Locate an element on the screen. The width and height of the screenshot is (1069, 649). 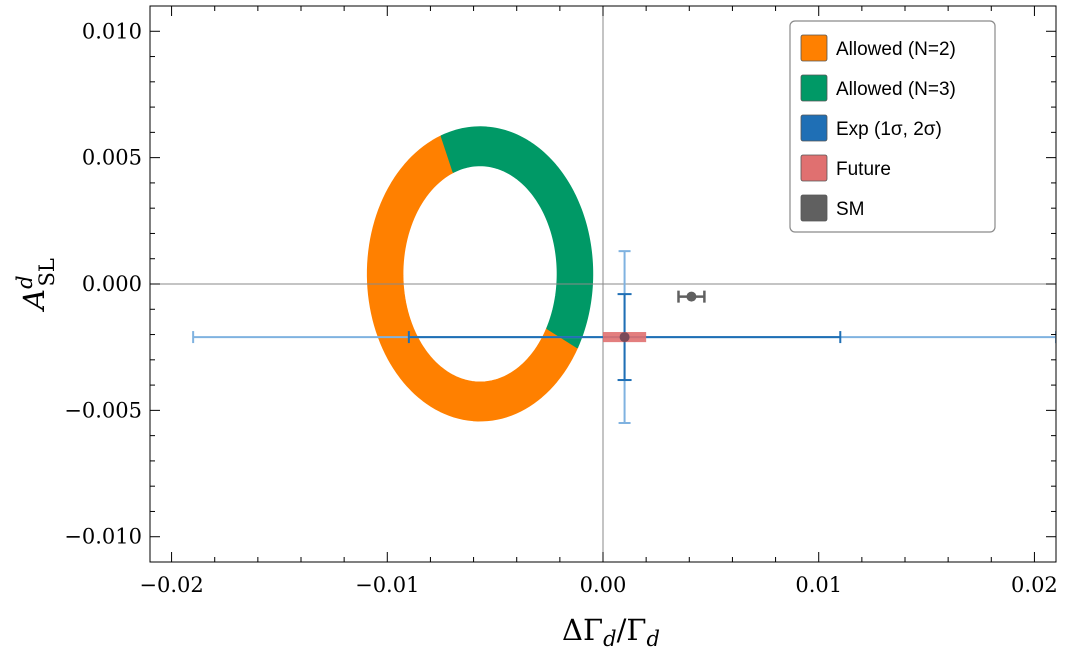
x-tick-label: −0.01 is located at coordinates (387, 585).